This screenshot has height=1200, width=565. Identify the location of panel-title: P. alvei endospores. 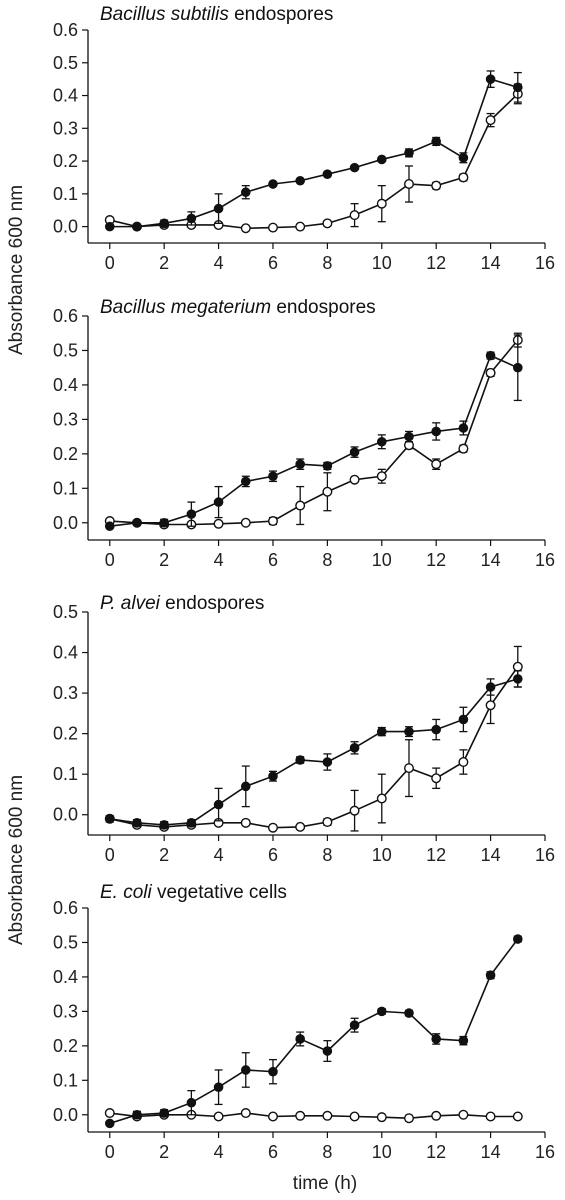
(182, 603).